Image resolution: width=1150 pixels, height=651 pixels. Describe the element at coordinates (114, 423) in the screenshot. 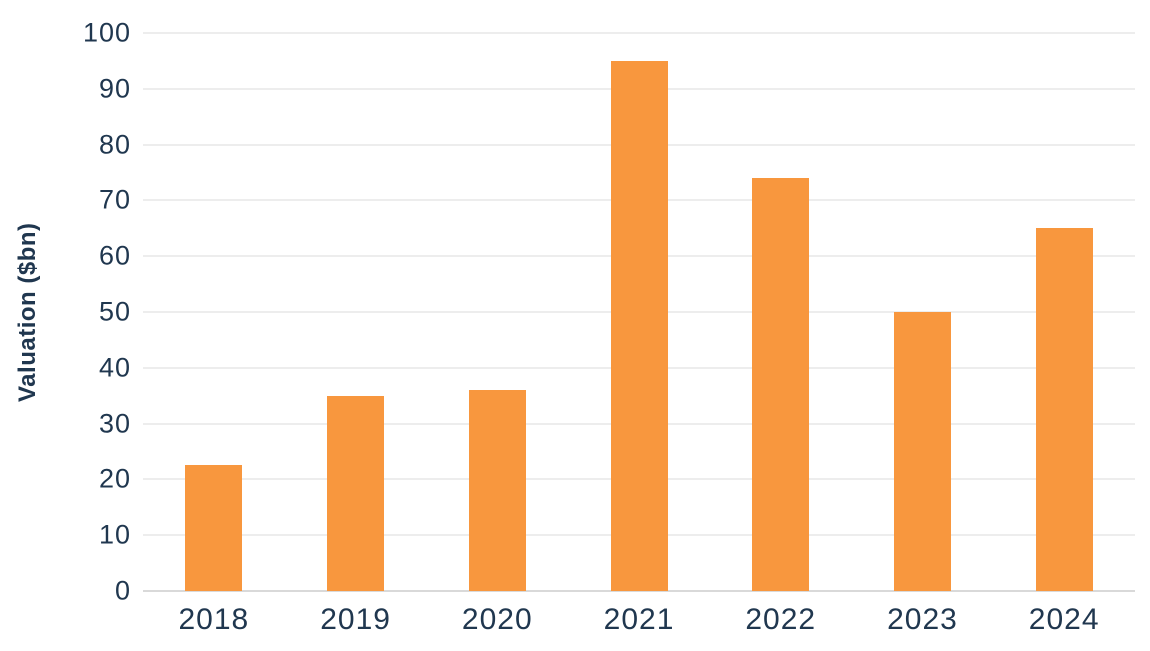

I see `y-tick-label-30: 30` at that location.